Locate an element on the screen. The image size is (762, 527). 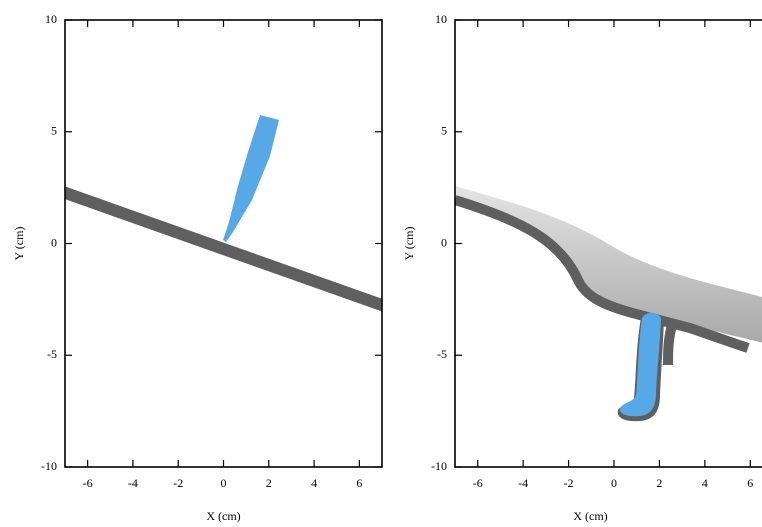
splash is located at coordinates (608, 264).